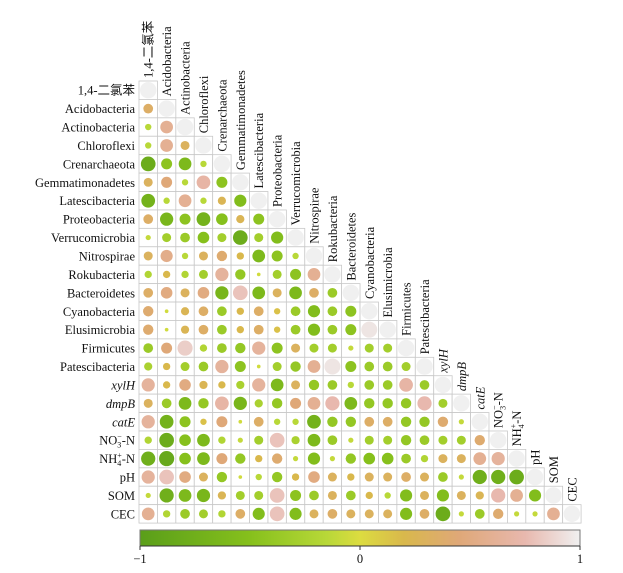 This screenshot has width=623, height=573. I want to click on column-label: catE, so click(480, 397).